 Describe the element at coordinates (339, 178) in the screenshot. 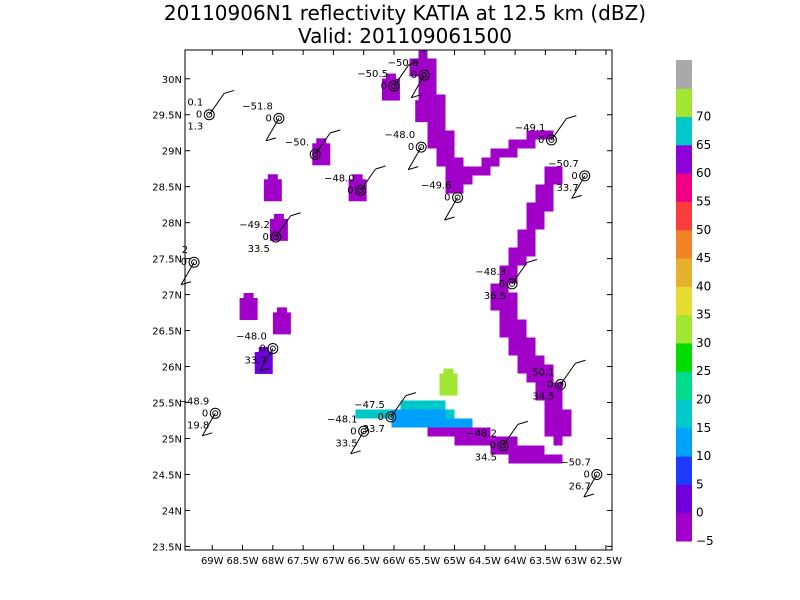

I see `station-temperature-label: −48.0` at that location.